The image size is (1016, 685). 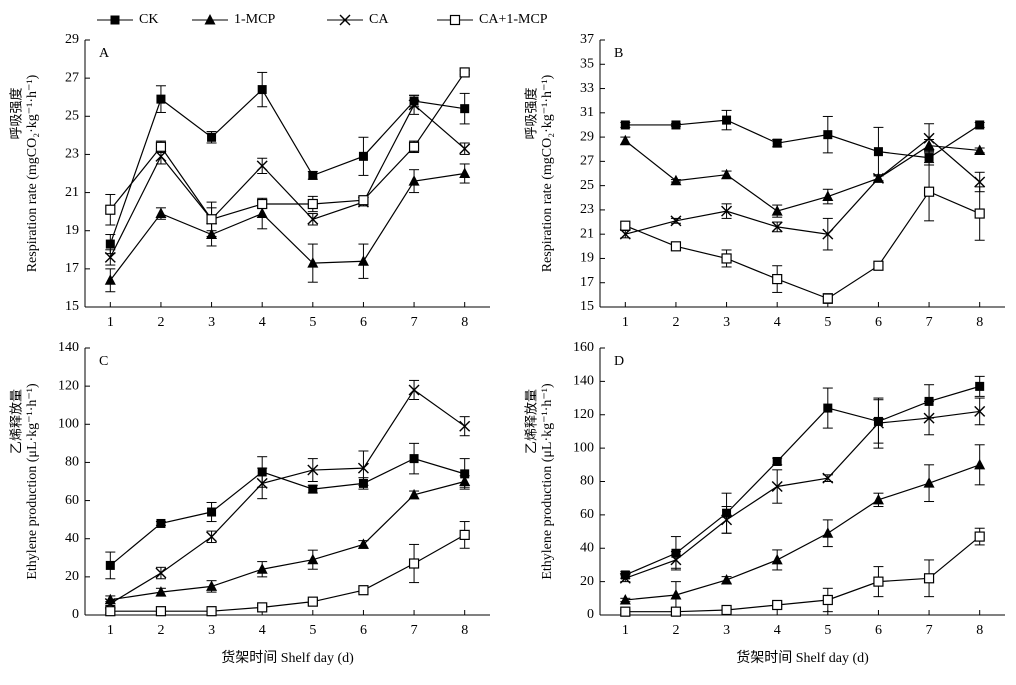 What do you see at coordinates (587, 209) in the screenshot?
I see `y-tick-label: 23` at bounding box center [587, 209].